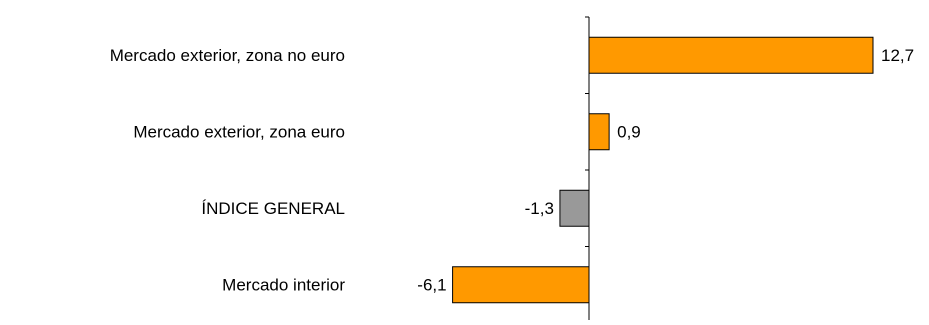 This screenshot has height=325, width=929. I want to click on value-label-mercado-exterior-zona-euro: 0,9, so click(629, 131).